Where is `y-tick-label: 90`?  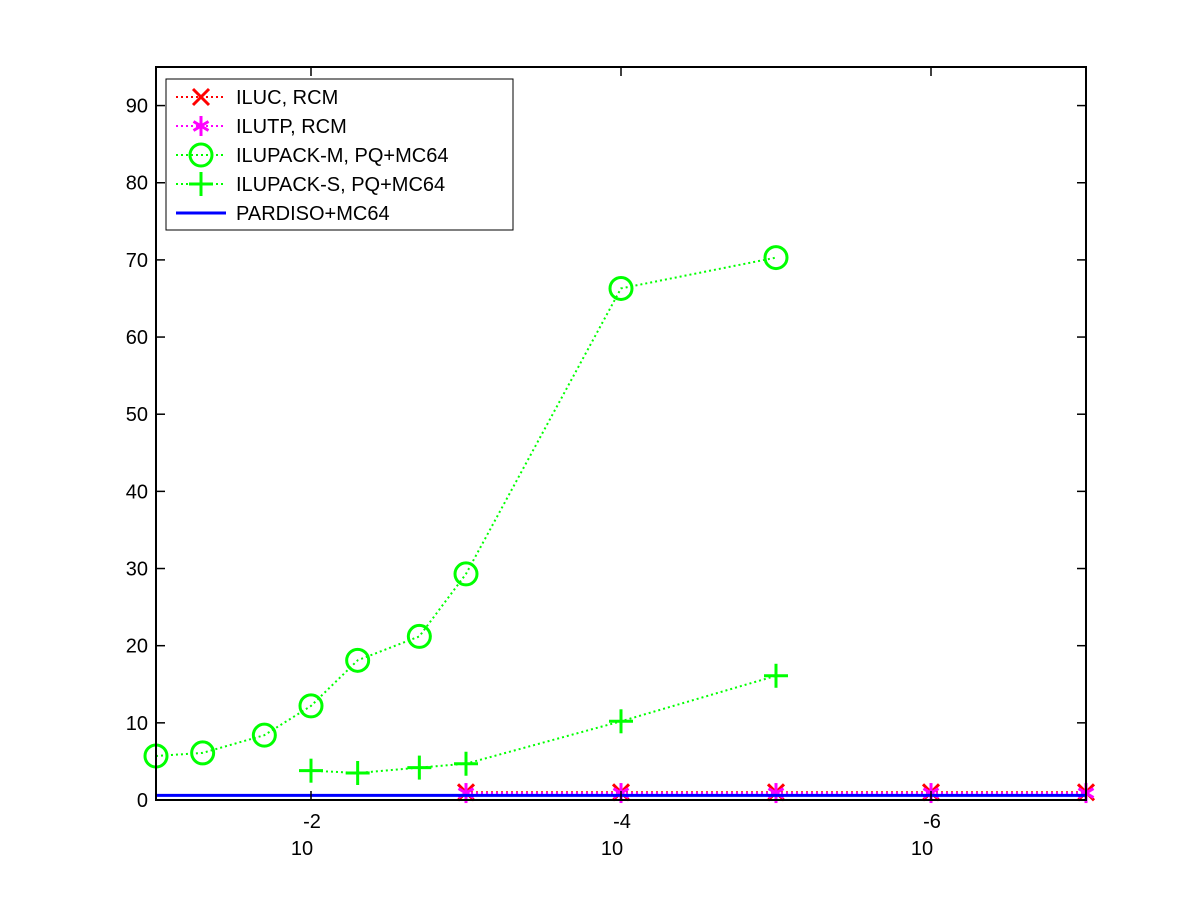 y-tick-label: 90 is located at coordinates (137, 107).